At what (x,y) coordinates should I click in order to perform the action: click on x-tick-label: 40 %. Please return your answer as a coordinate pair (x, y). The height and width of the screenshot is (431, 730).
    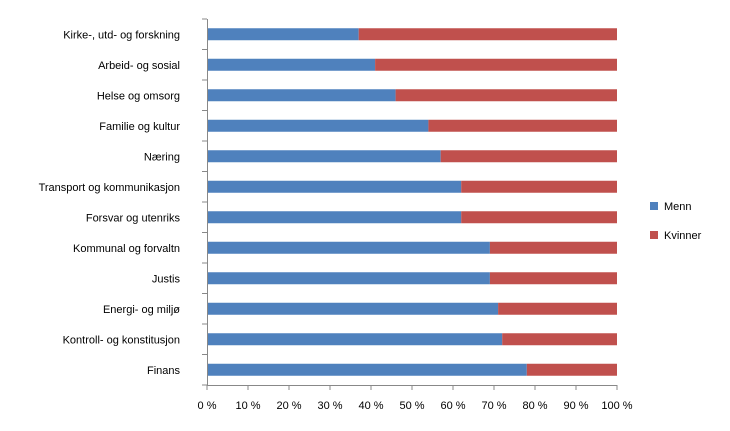
    Looking at the image, I should click on (370, 406).